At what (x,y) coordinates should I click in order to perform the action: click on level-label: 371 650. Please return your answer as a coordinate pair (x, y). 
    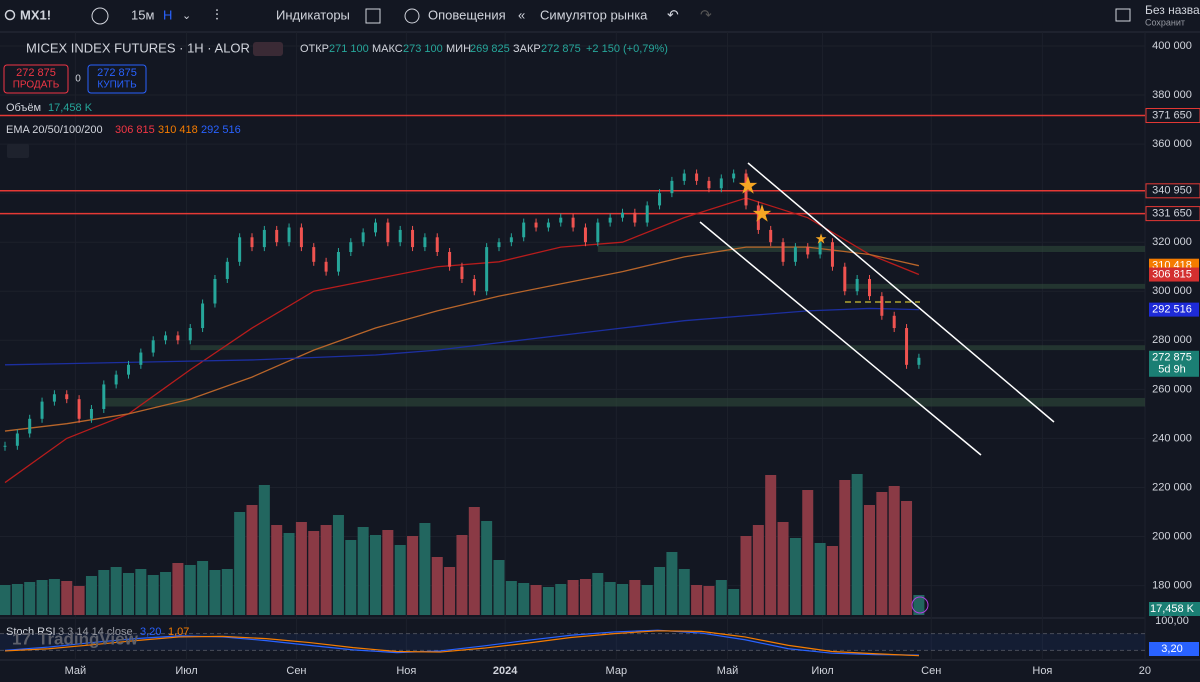
    Looking at the image, I should click on (1172, 115).